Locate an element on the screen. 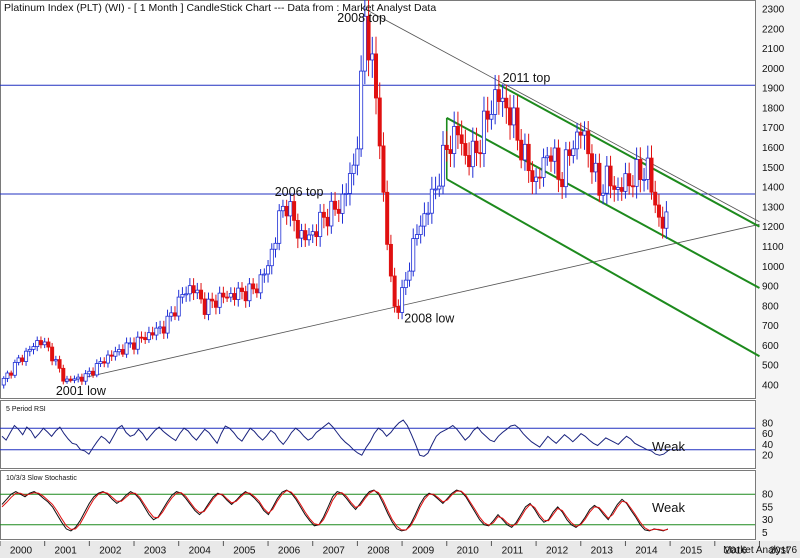 The width and height of the screenshot is (800, 558). x-tick-label: 2005 is located at coordinates (244, 551).